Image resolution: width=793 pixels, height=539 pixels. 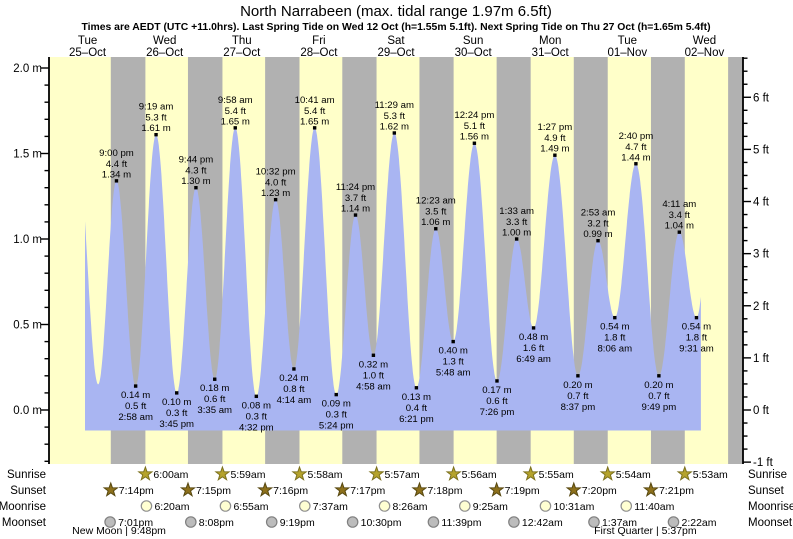 I want to click on low-tide-feet: 0.3 ft, so click(x=177, y=413).